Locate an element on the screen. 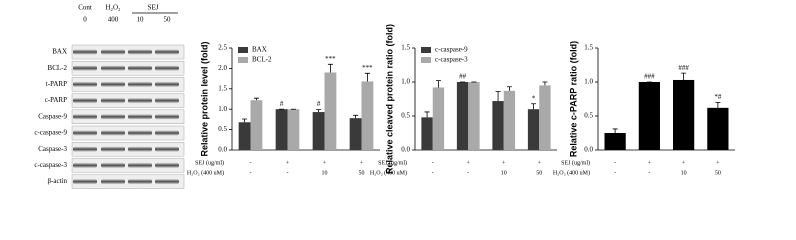 This screenshot has width=796, height=240. legend-label: BCL-2 is located at coordinates (262, 60).